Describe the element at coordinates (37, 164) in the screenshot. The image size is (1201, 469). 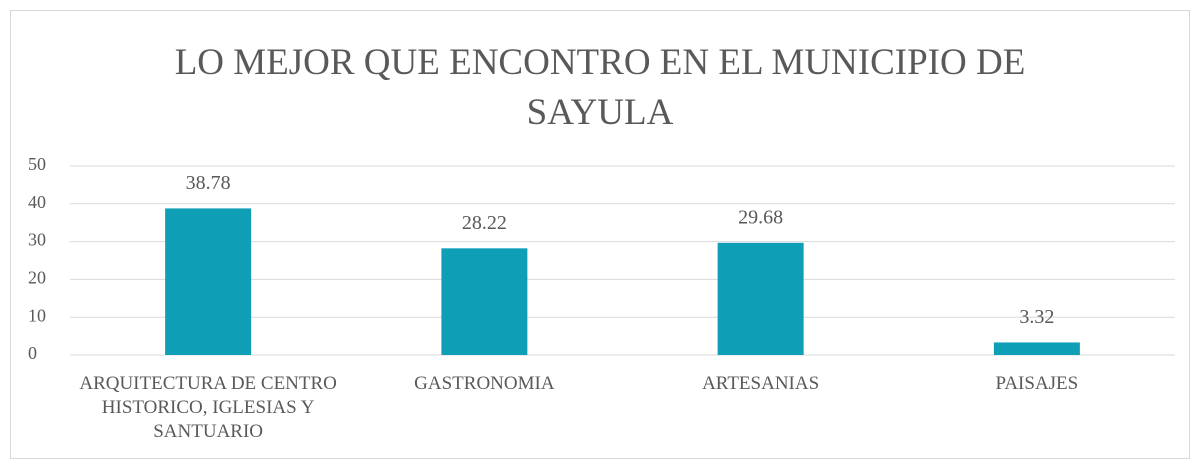
I see `y-tick-label: 50` at that location.